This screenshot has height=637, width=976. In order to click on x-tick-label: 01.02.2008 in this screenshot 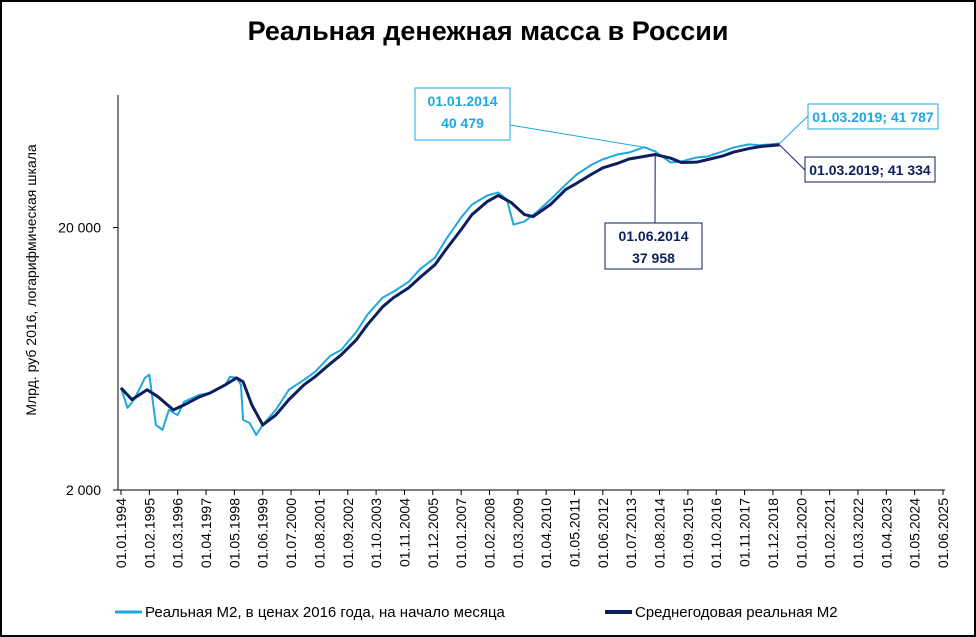, I will do `click(489, 533)`.